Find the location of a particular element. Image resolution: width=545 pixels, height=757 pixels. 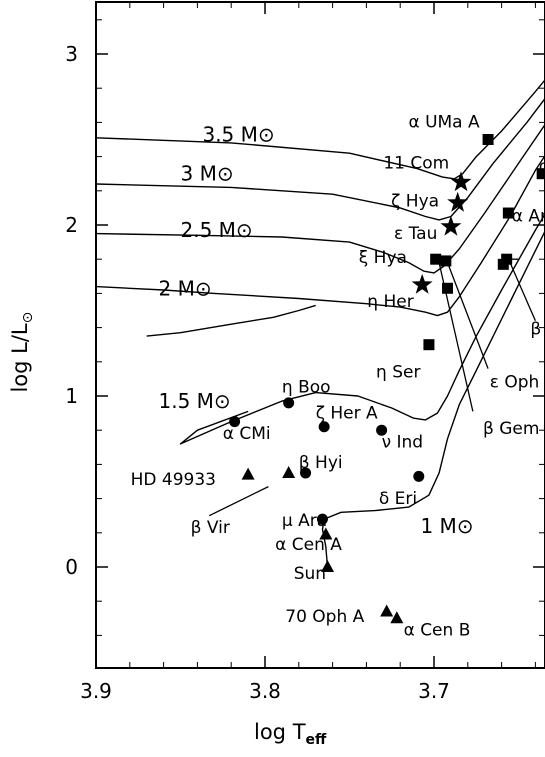

star-label-2: α Boo is located at coordinates (542, 167).